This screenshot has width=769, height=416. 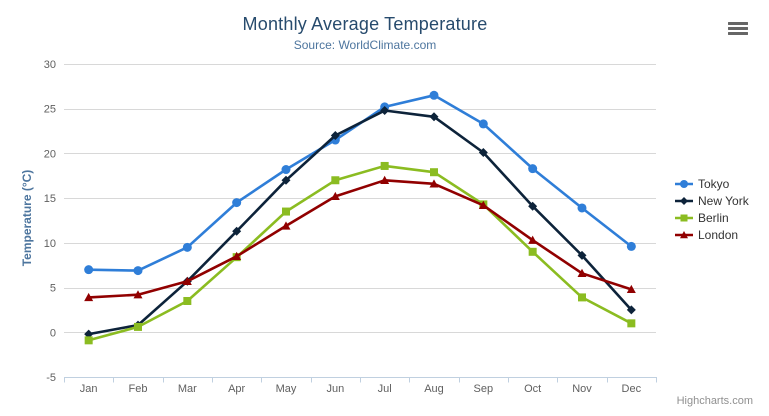 I want to click on y-axis-tick-label: 30, so click(x=50, y=65).